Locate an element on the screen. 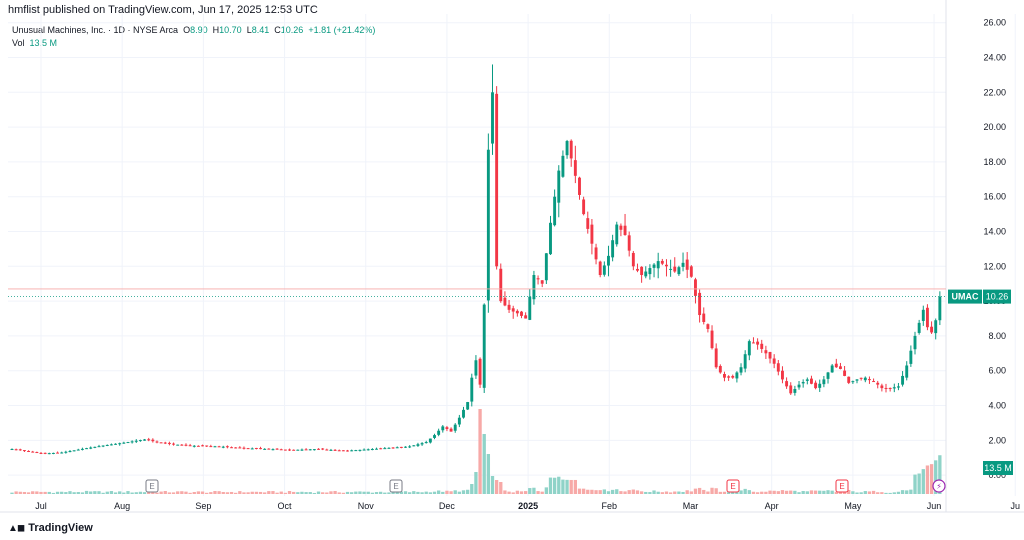 The width and height of the screenshot is (1024, 540). high-label: H is located at coordinates (216, 30).